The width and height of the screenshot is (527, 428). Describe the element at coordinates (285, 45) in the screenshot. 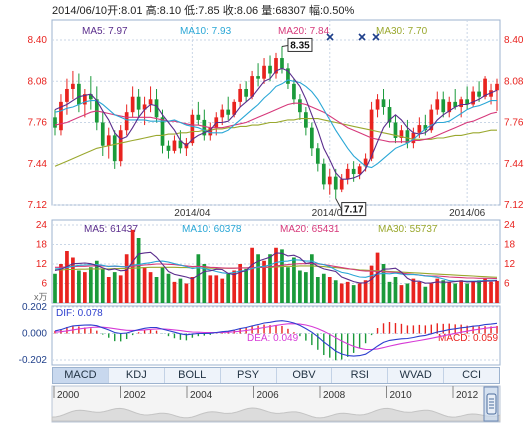

I see `annotation-pointer` at that location.